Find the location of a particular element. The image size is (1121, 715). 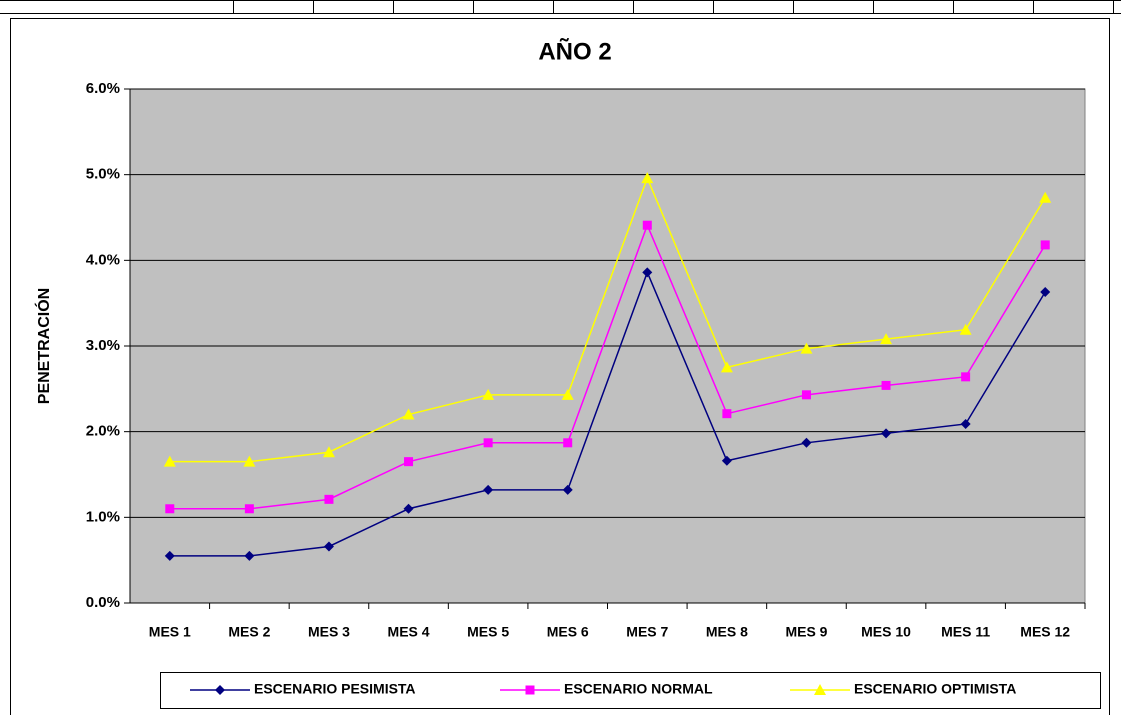

x-tick-label: MES 1 is located at coordinates (170, 632).